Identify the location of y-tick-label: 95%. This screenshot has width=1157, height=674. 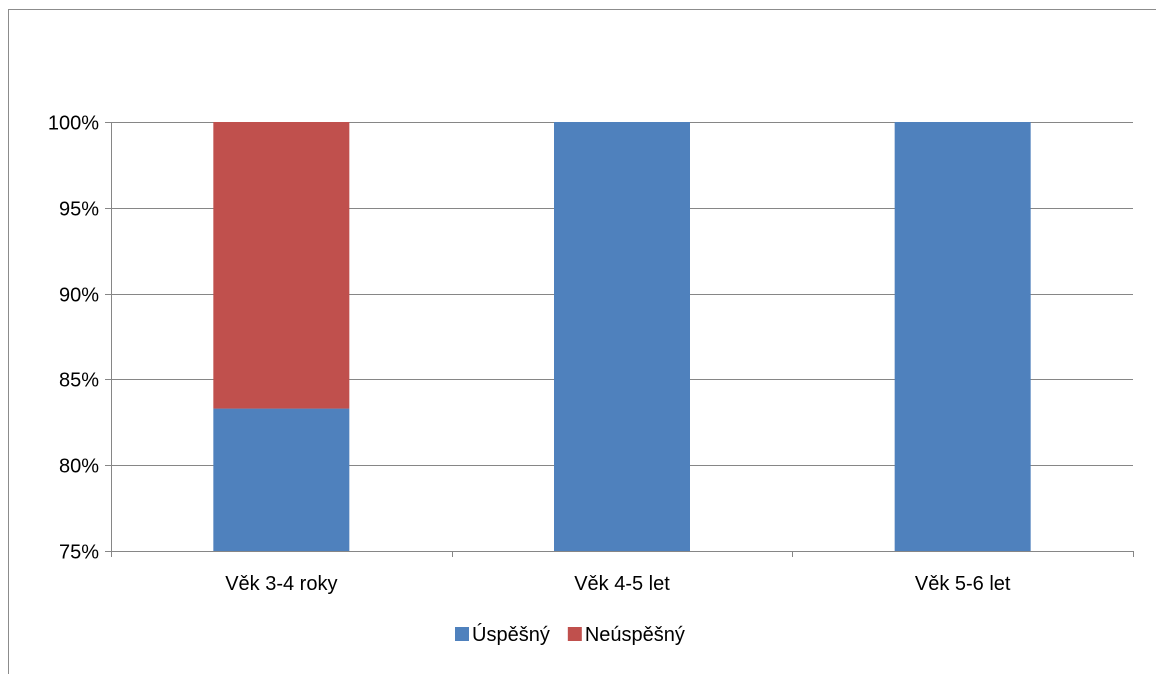
(79, 210).